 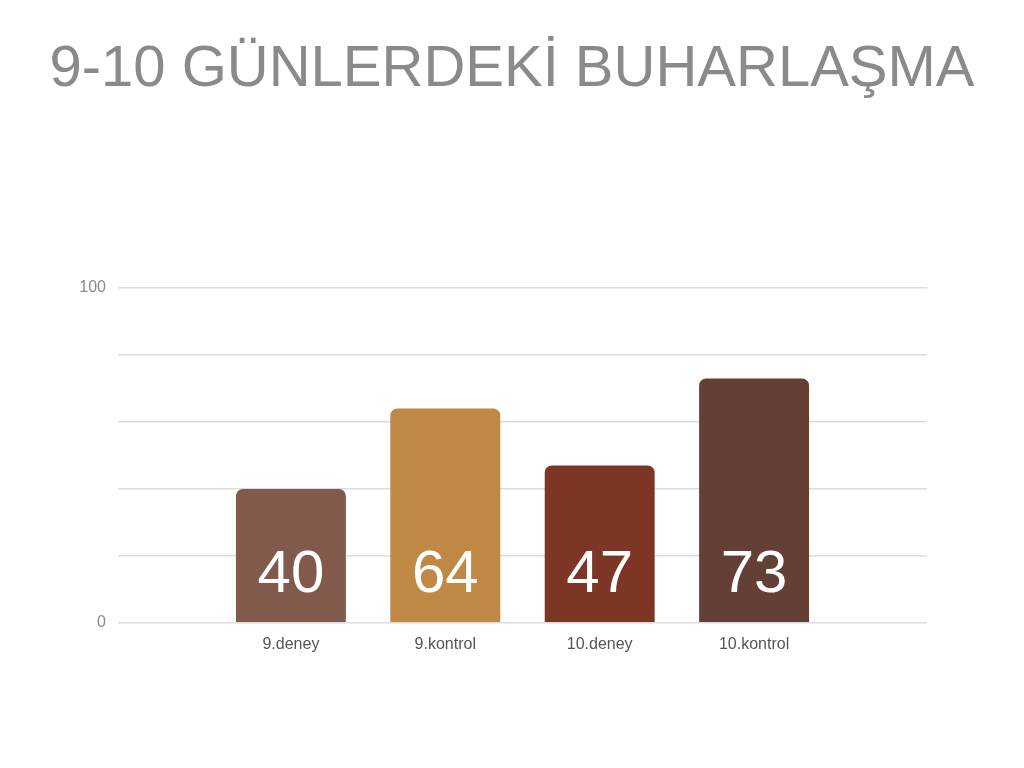 What do you see at coordinates (512, 65) in the screenshot?
I see `chart-title: 9-10 GÜNLERDEKİ BUHARLAŞMA` at bounding box center [512, 65].